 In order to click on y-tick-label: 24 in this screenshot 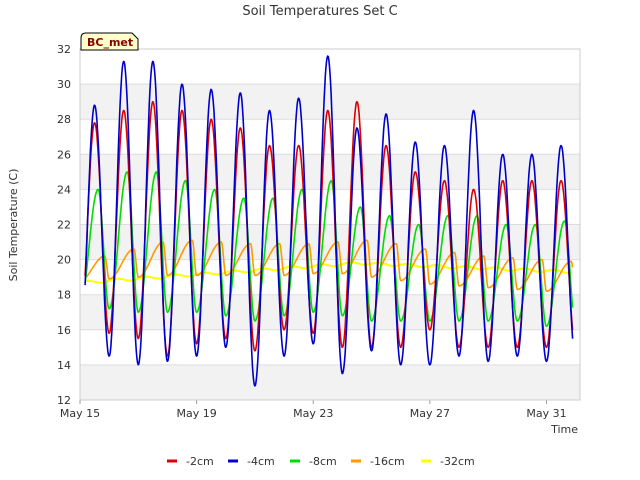, I will do `click(64, 189)`.